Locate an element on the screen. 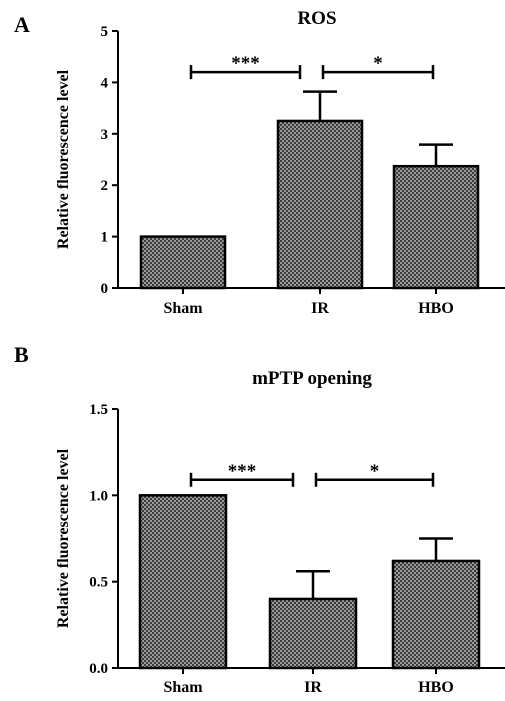  panel-letter: B is located at coordinates (21, 354).